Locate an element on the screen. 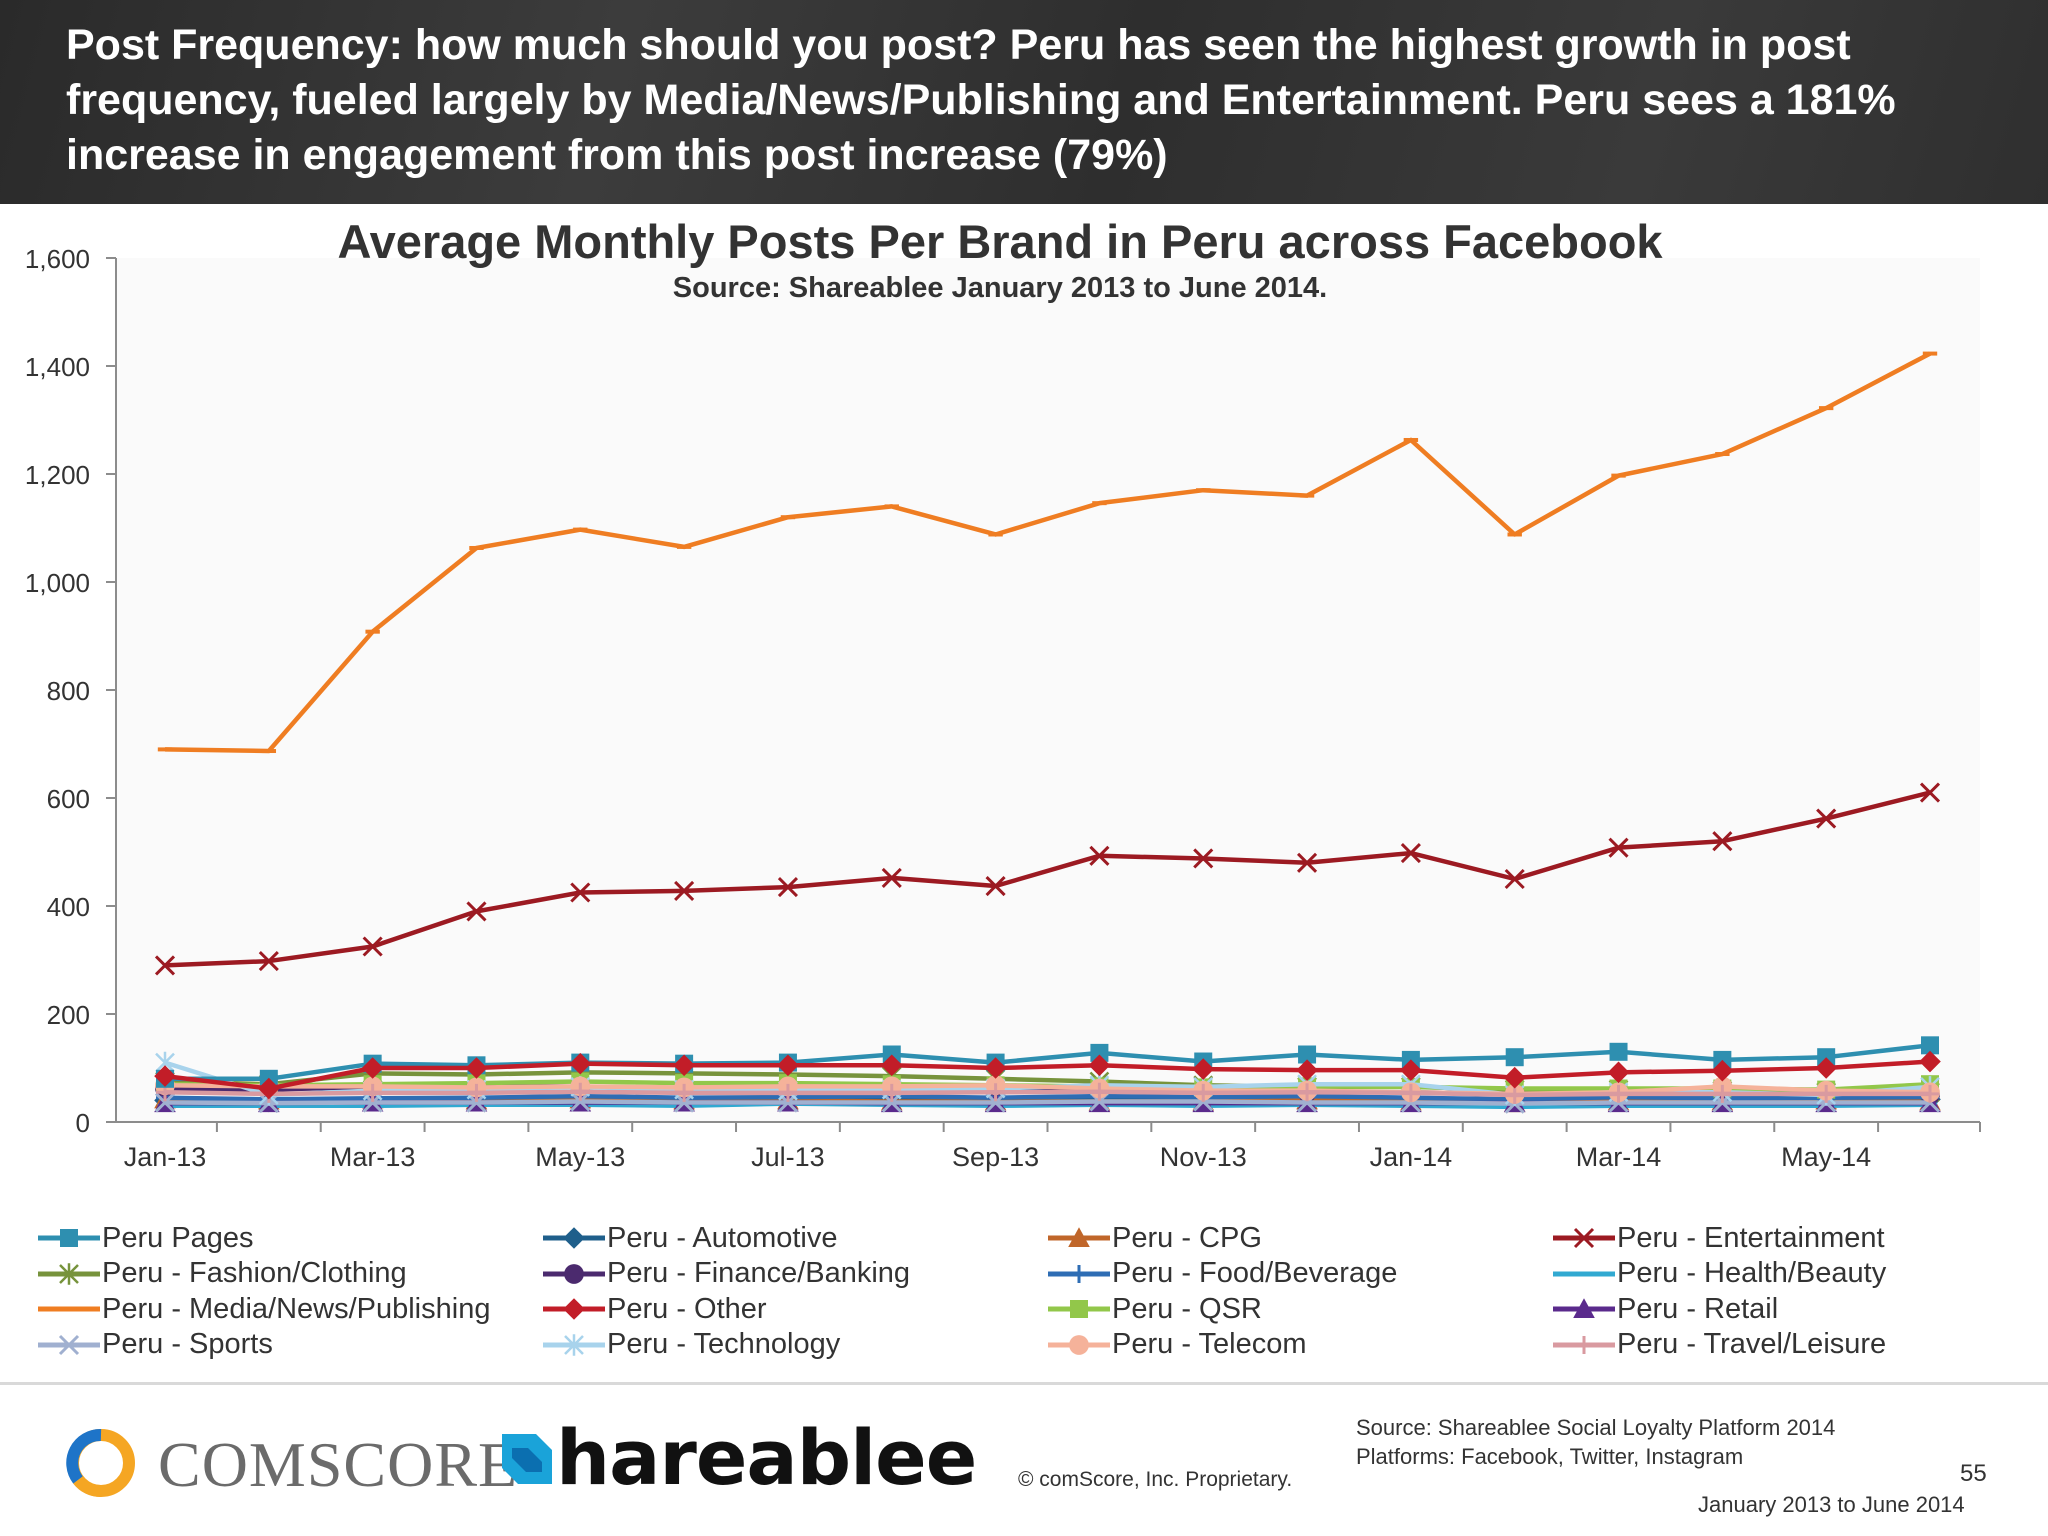 This screenshot has width=2048, height=1536. legend-item: Peru - Technology is located at coordinates (691, 1345).